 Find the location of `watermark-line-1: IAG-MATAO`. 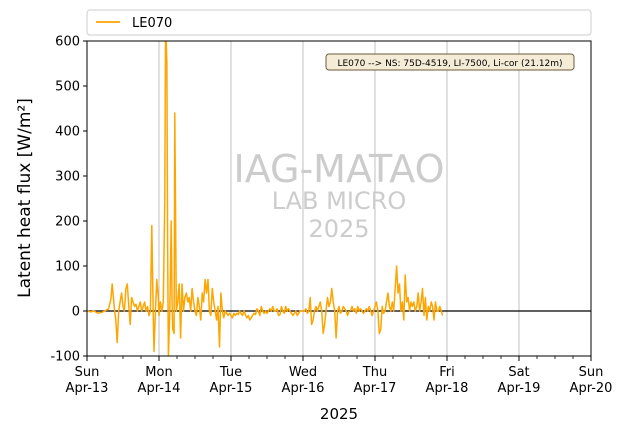

watermark-line-1: IAG-MATAO is located at coordinates (338, 169).